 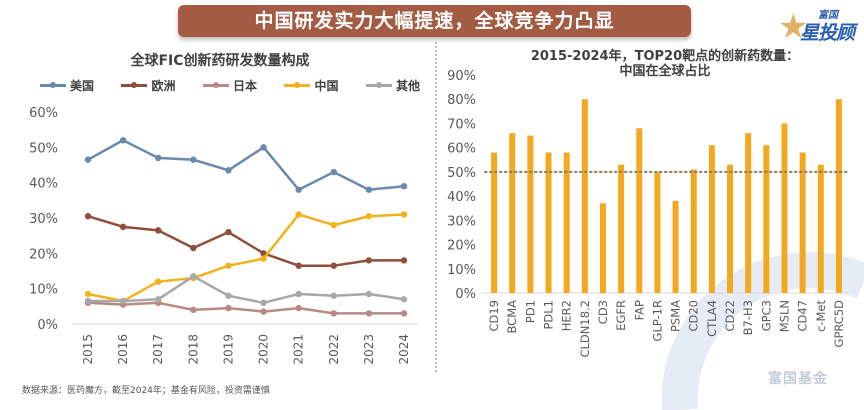 I want to click on legend-item-europe: 欧洲, so click(x=148, y=85).